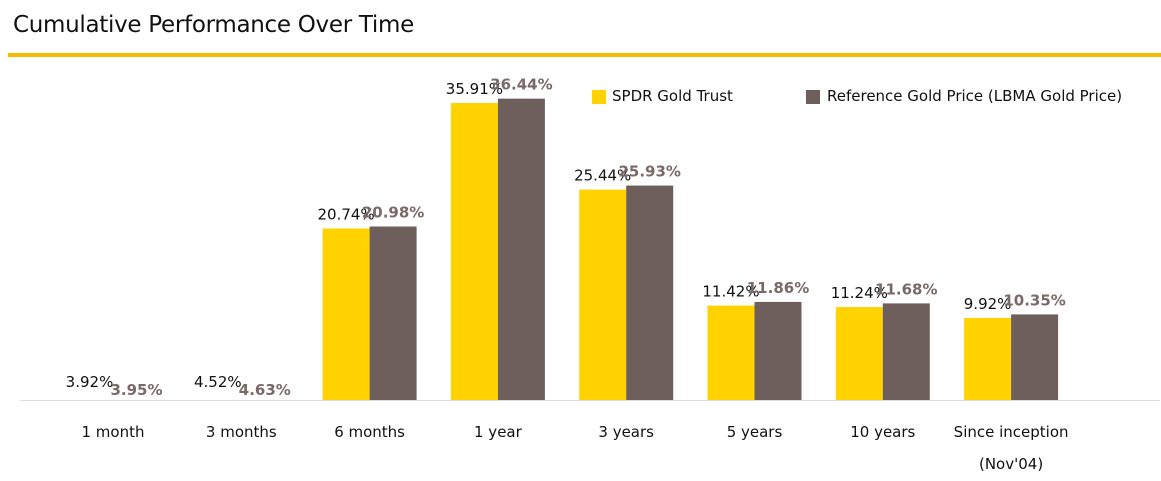 Image resolution: width=1161 pixels, height=481 pixels. Describe the element at coordinates (988, 304) in the screenshot. I see `data-label: 9.92%` at that location.